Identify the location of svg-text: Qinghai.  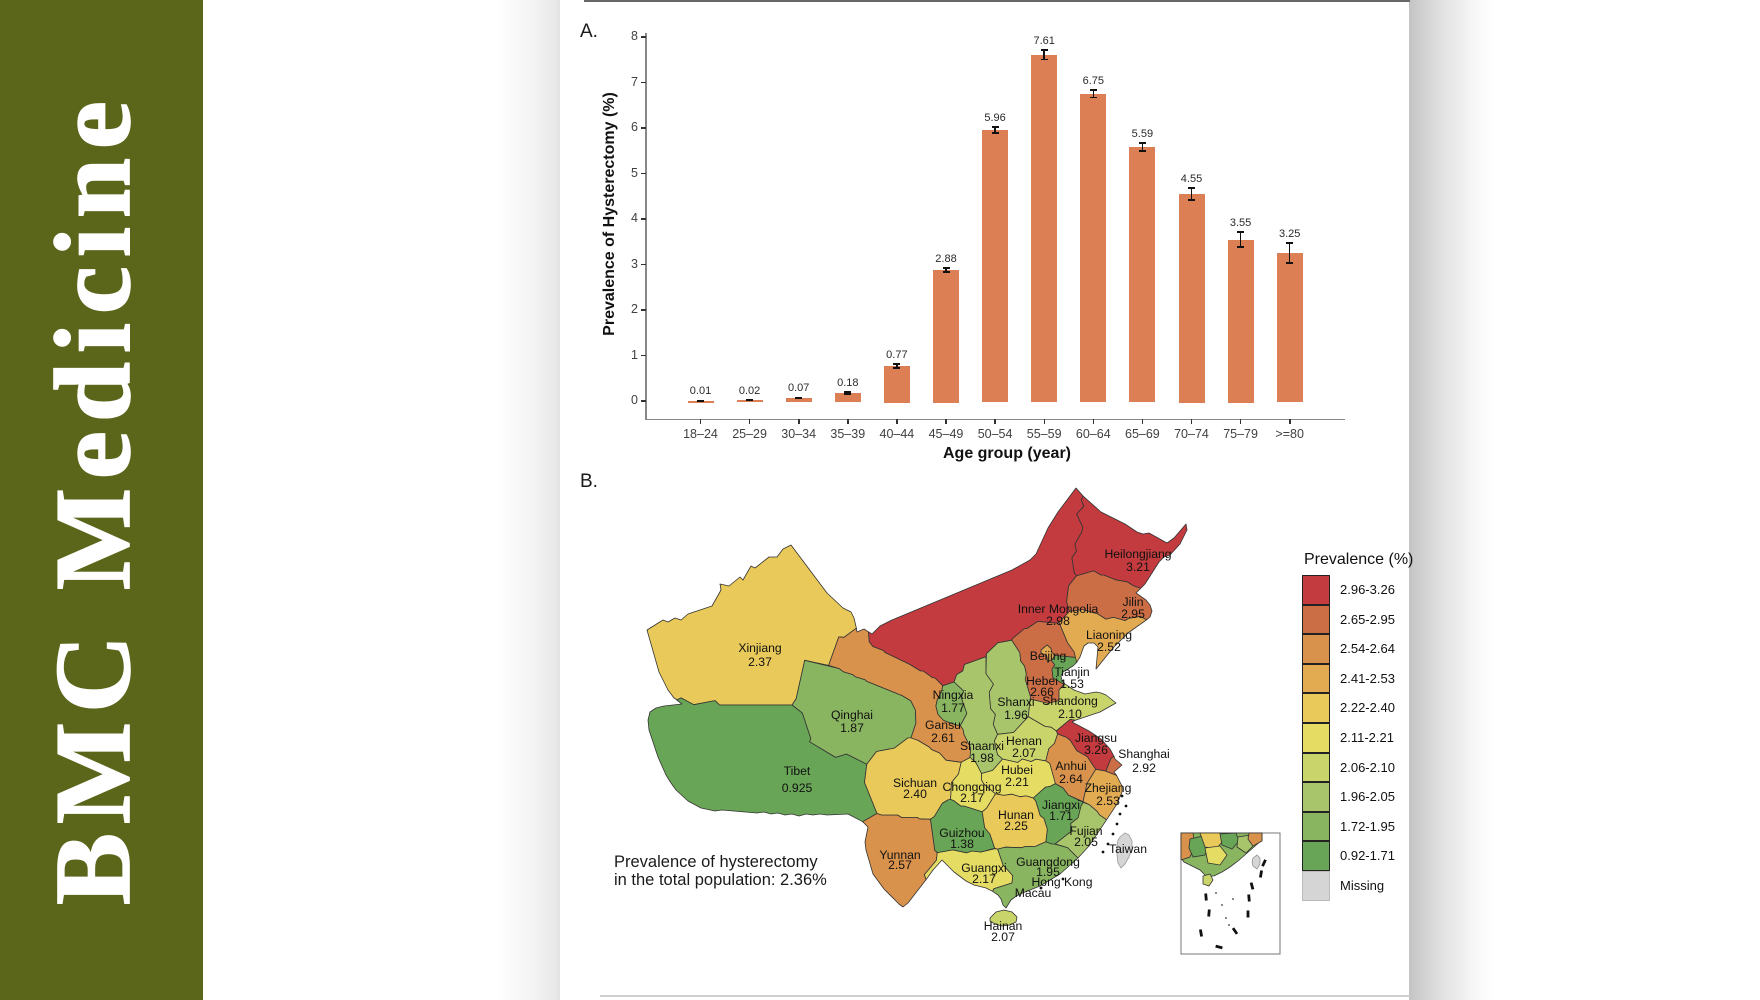
(852, 715).